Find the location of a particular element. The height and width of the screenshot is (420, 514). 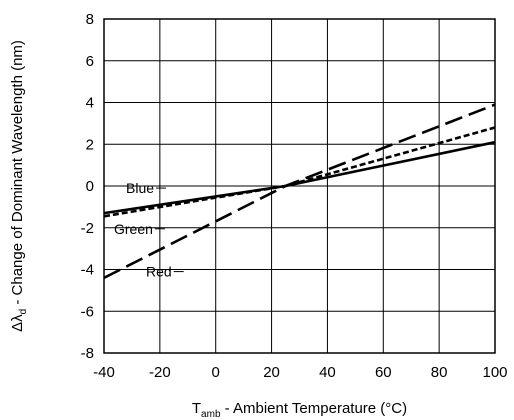

x-tick-label: 80 is located at coordinates (439, 372).